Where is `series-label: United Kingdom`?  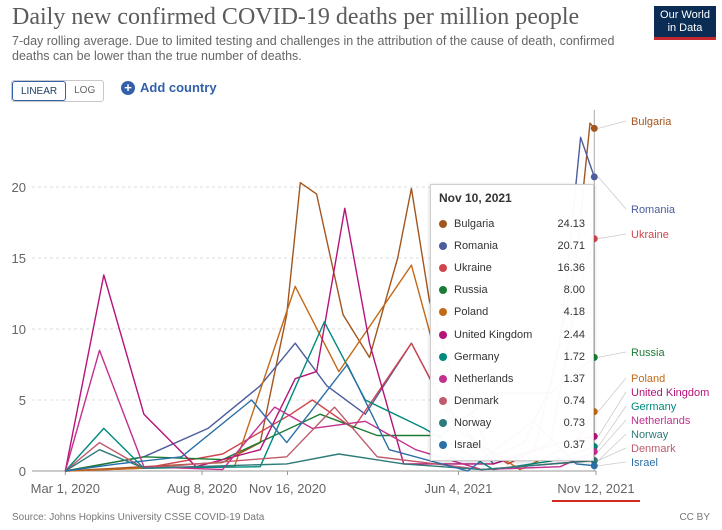 series-label: United Kingdom is located at coordinates (670, 393).